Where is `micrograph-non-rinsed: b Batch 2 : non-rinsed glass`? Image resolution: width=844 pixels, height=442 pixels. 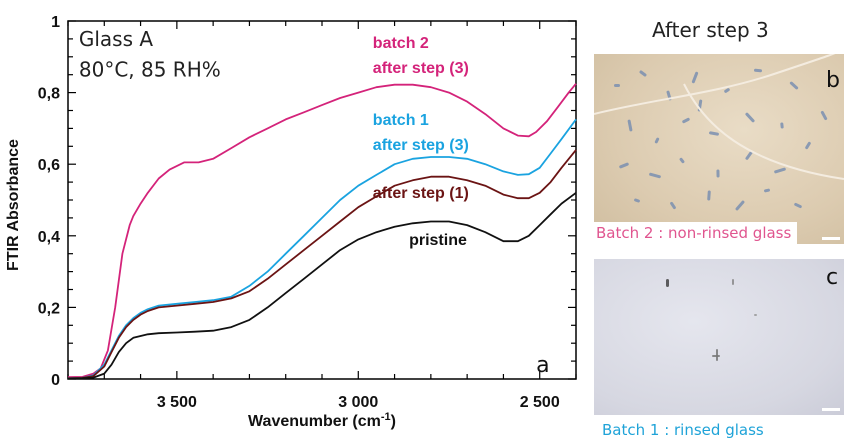 micrograph-non-rinsed: b Batch 2 : non-rinsed glass is located at coordinates (719, 149).